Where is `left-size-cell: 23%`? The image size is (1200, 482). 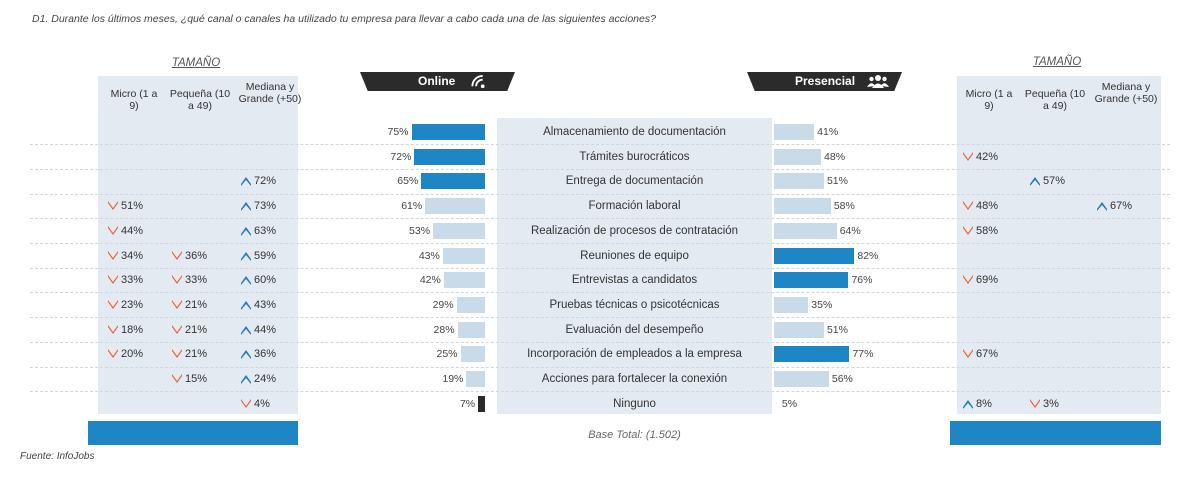
left-size-cell: 23% is located at coordinates (125, 305).